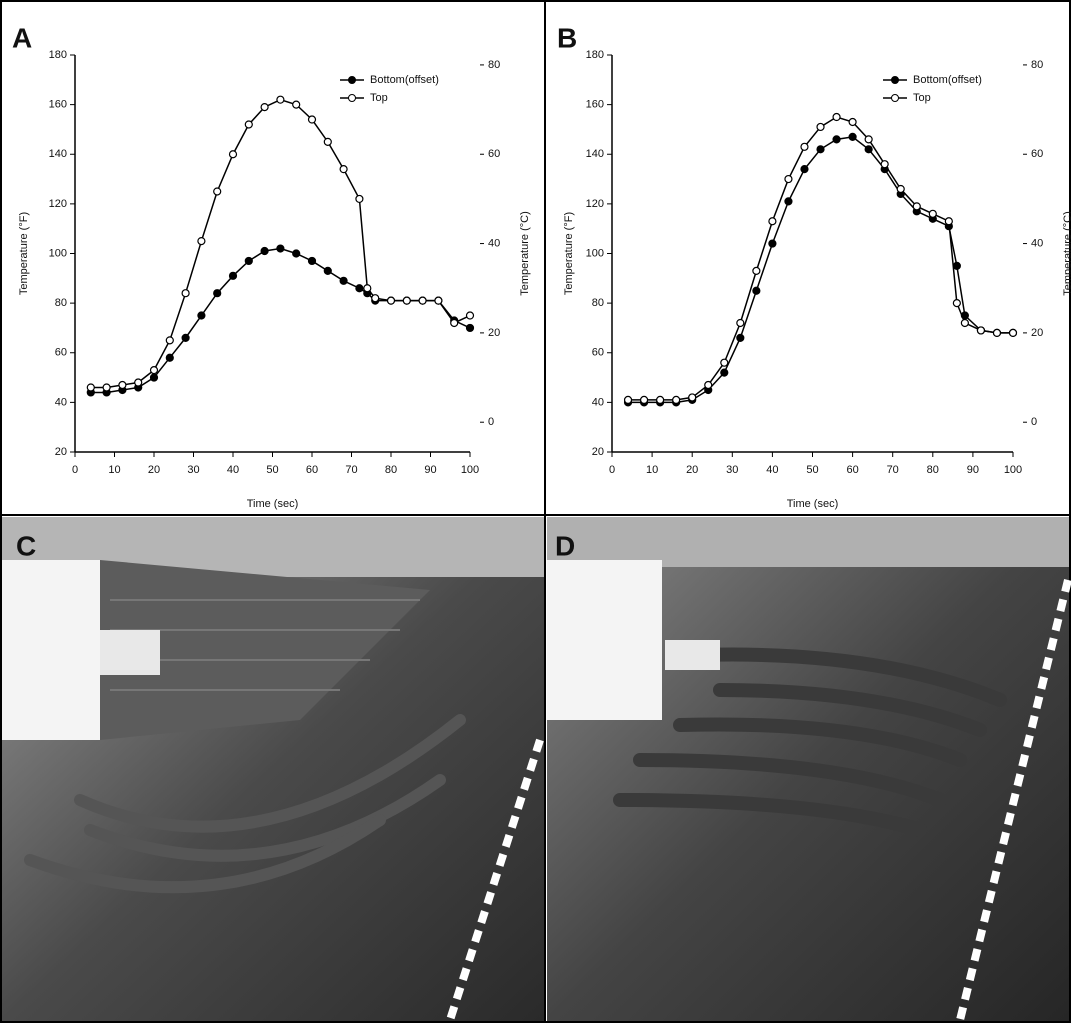 The width and height of the screenshot is (1071, 1028). I want to click on panel-label: B, so click(567, 37).